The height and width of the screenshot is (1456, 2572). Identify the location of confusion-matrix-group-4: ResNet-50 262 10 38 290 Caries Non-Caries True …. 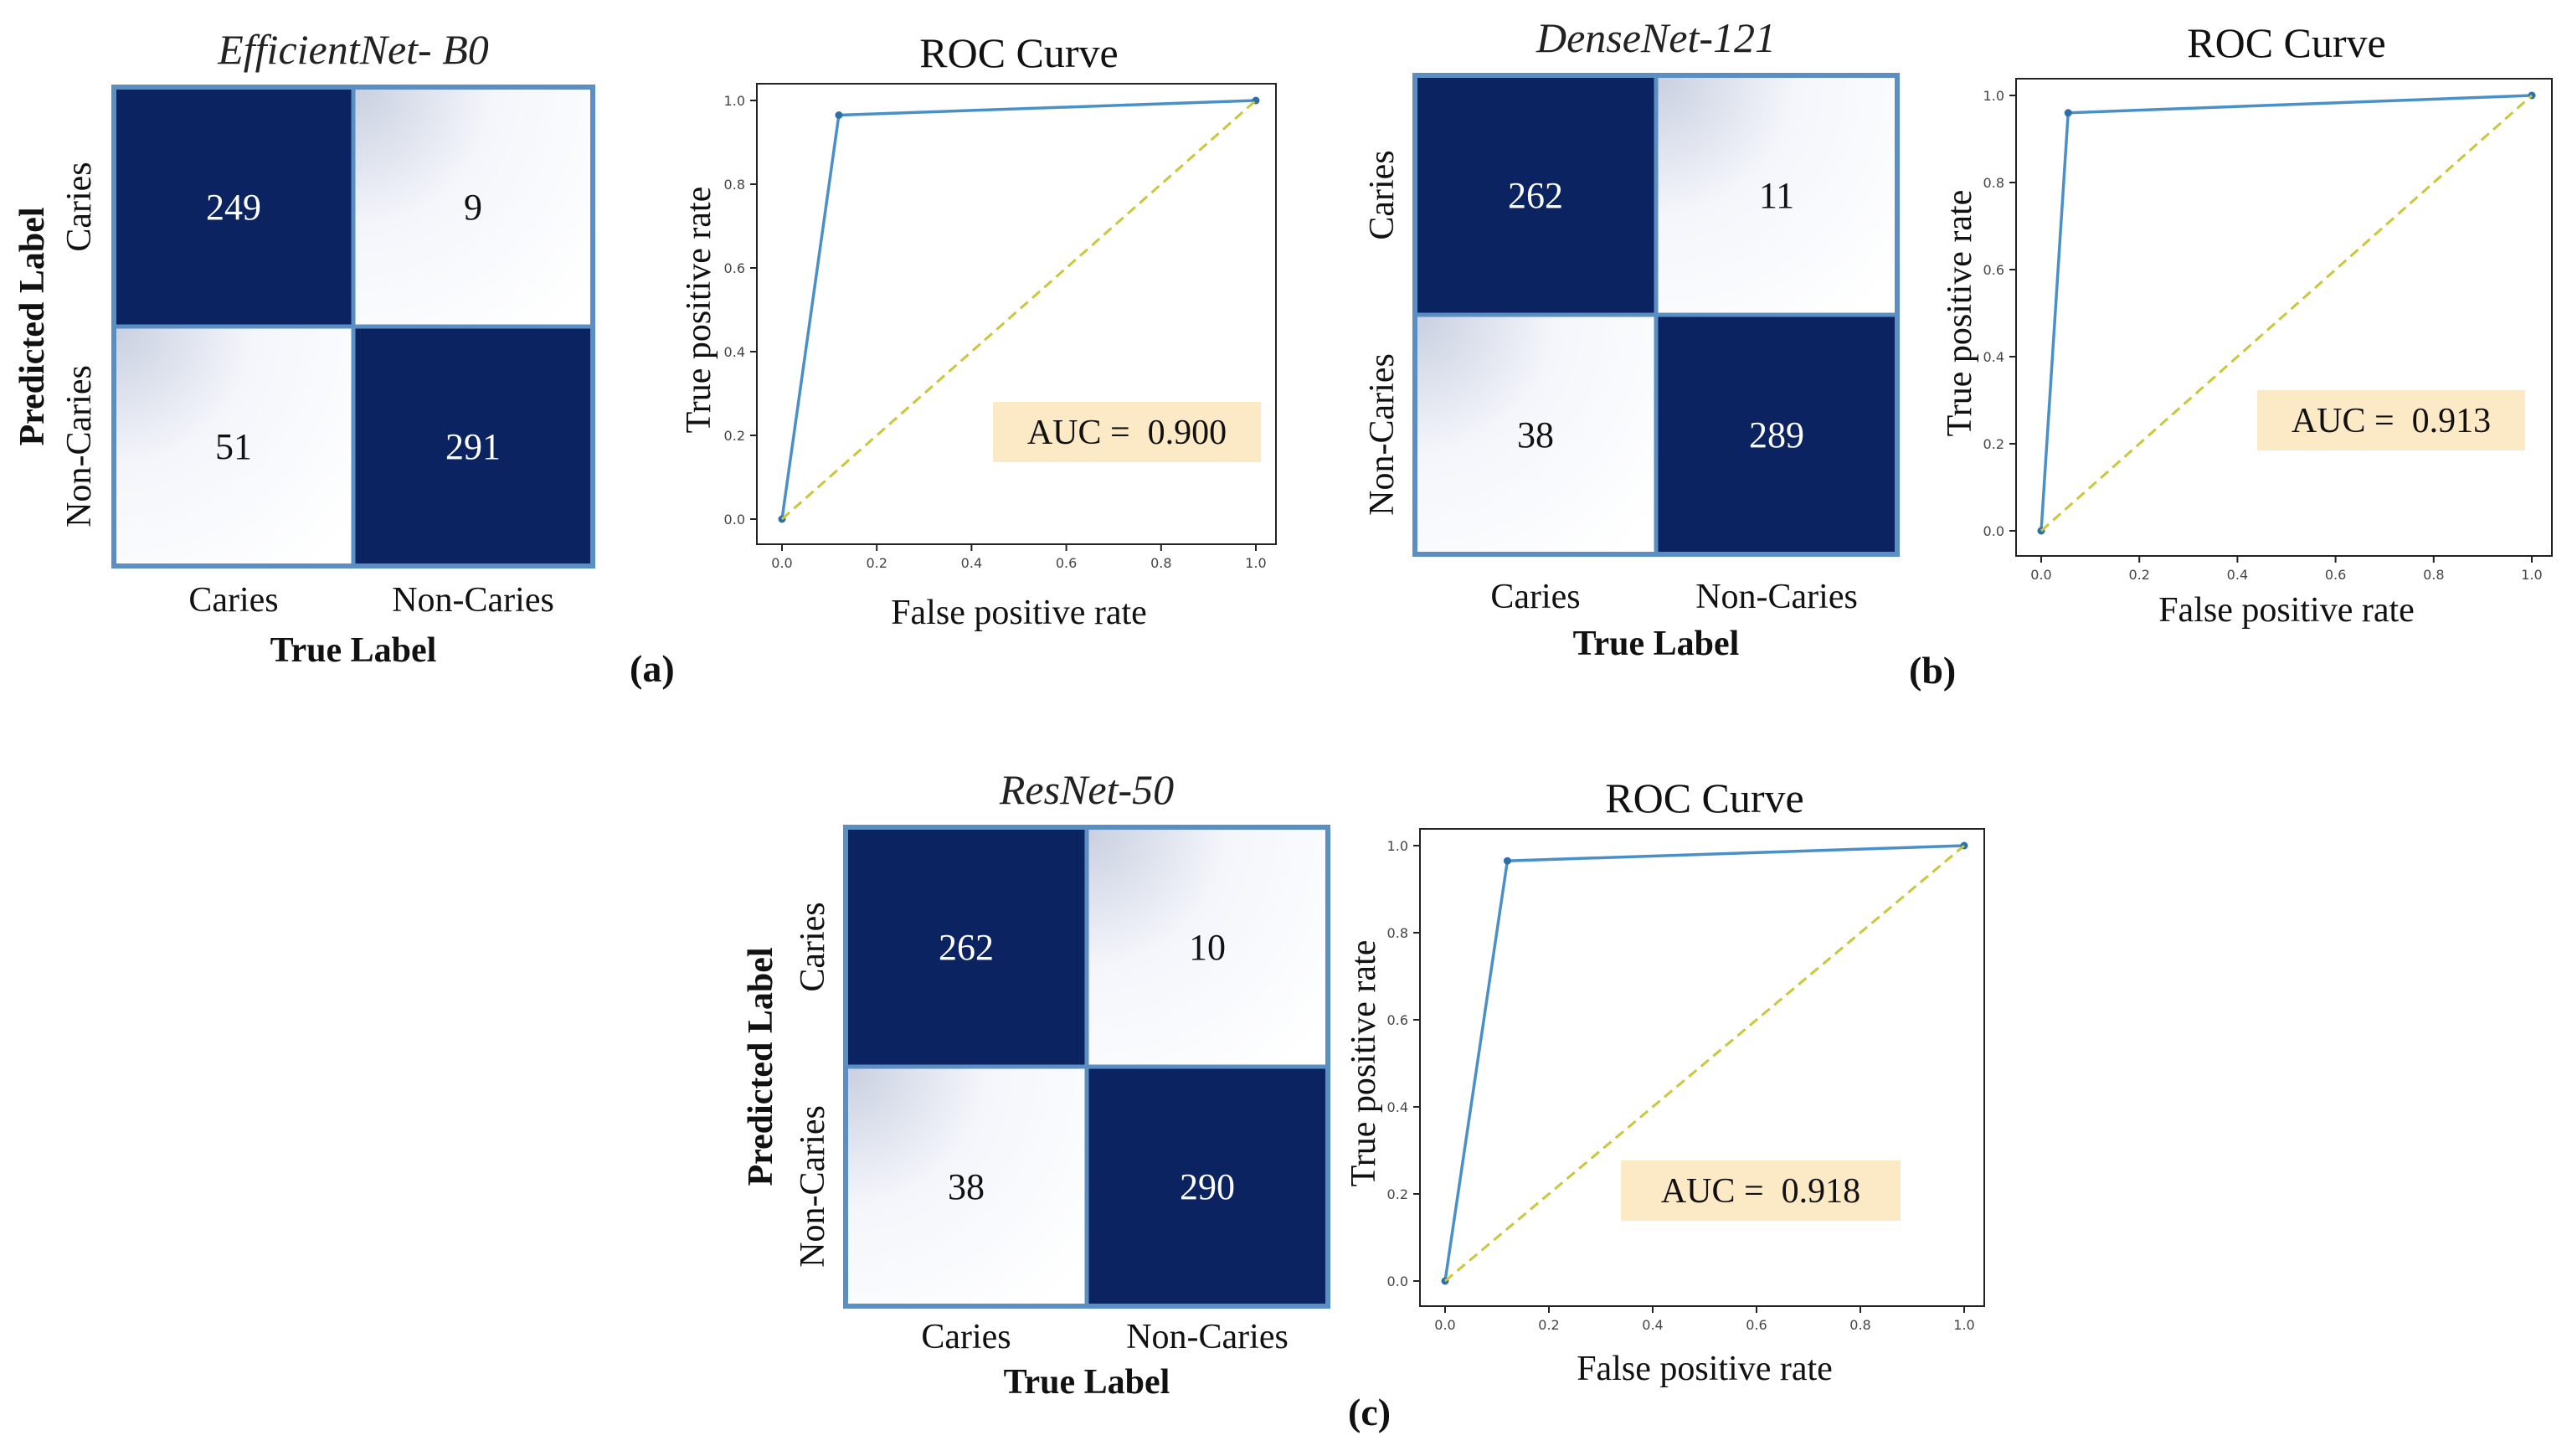
(1036, 1084).